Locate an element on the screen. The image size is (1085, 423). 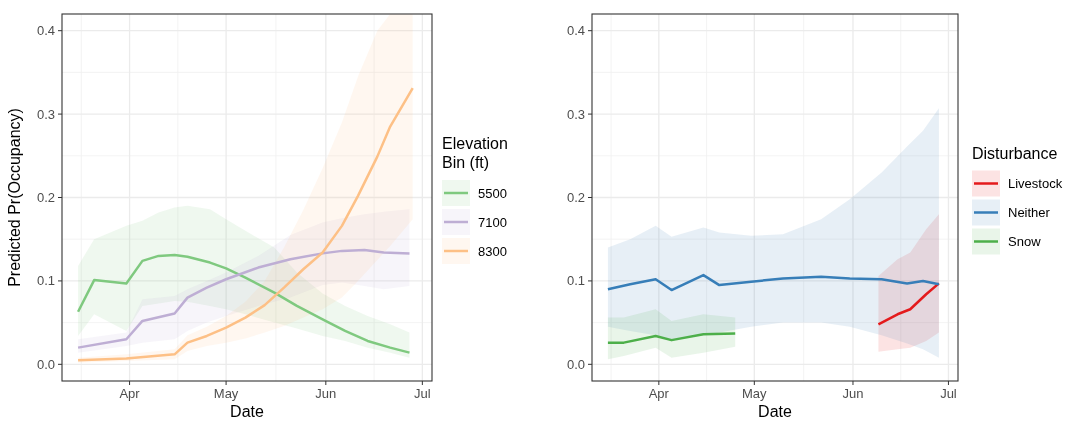
legend-label: Snow is located at coordinates (1025, 241).